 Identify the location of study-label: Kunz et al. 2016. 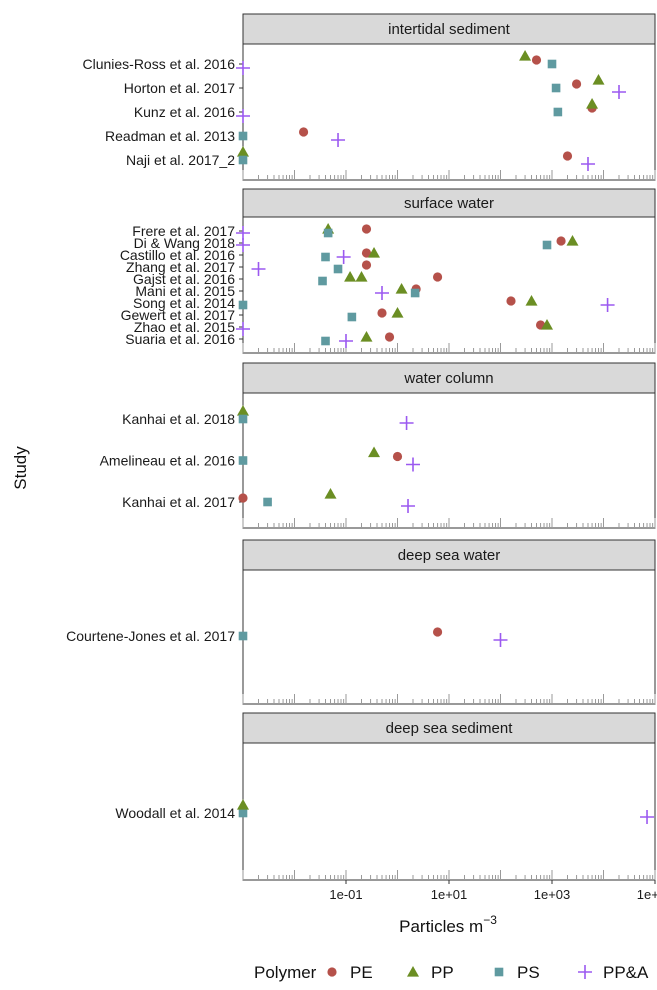
(184, 112).